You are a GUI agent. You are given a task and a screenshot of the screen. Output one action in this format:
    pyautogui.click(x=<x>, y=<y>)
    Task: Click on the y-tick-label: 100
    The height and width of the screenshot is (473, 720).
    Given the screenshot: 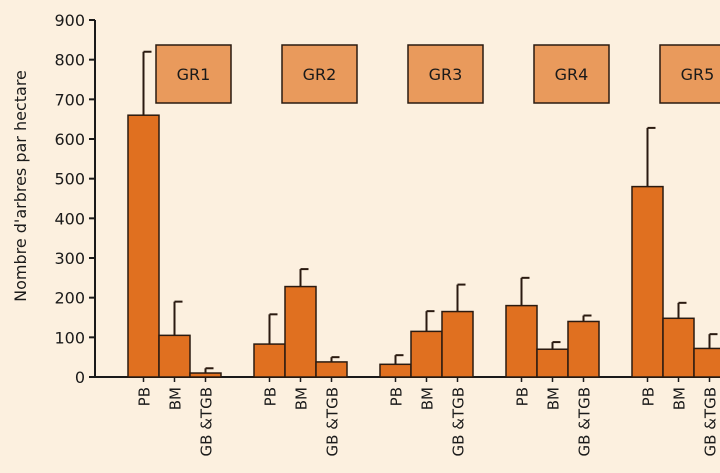 What is the action you would take?
    pyautogui.click(x=69, y=337)
    